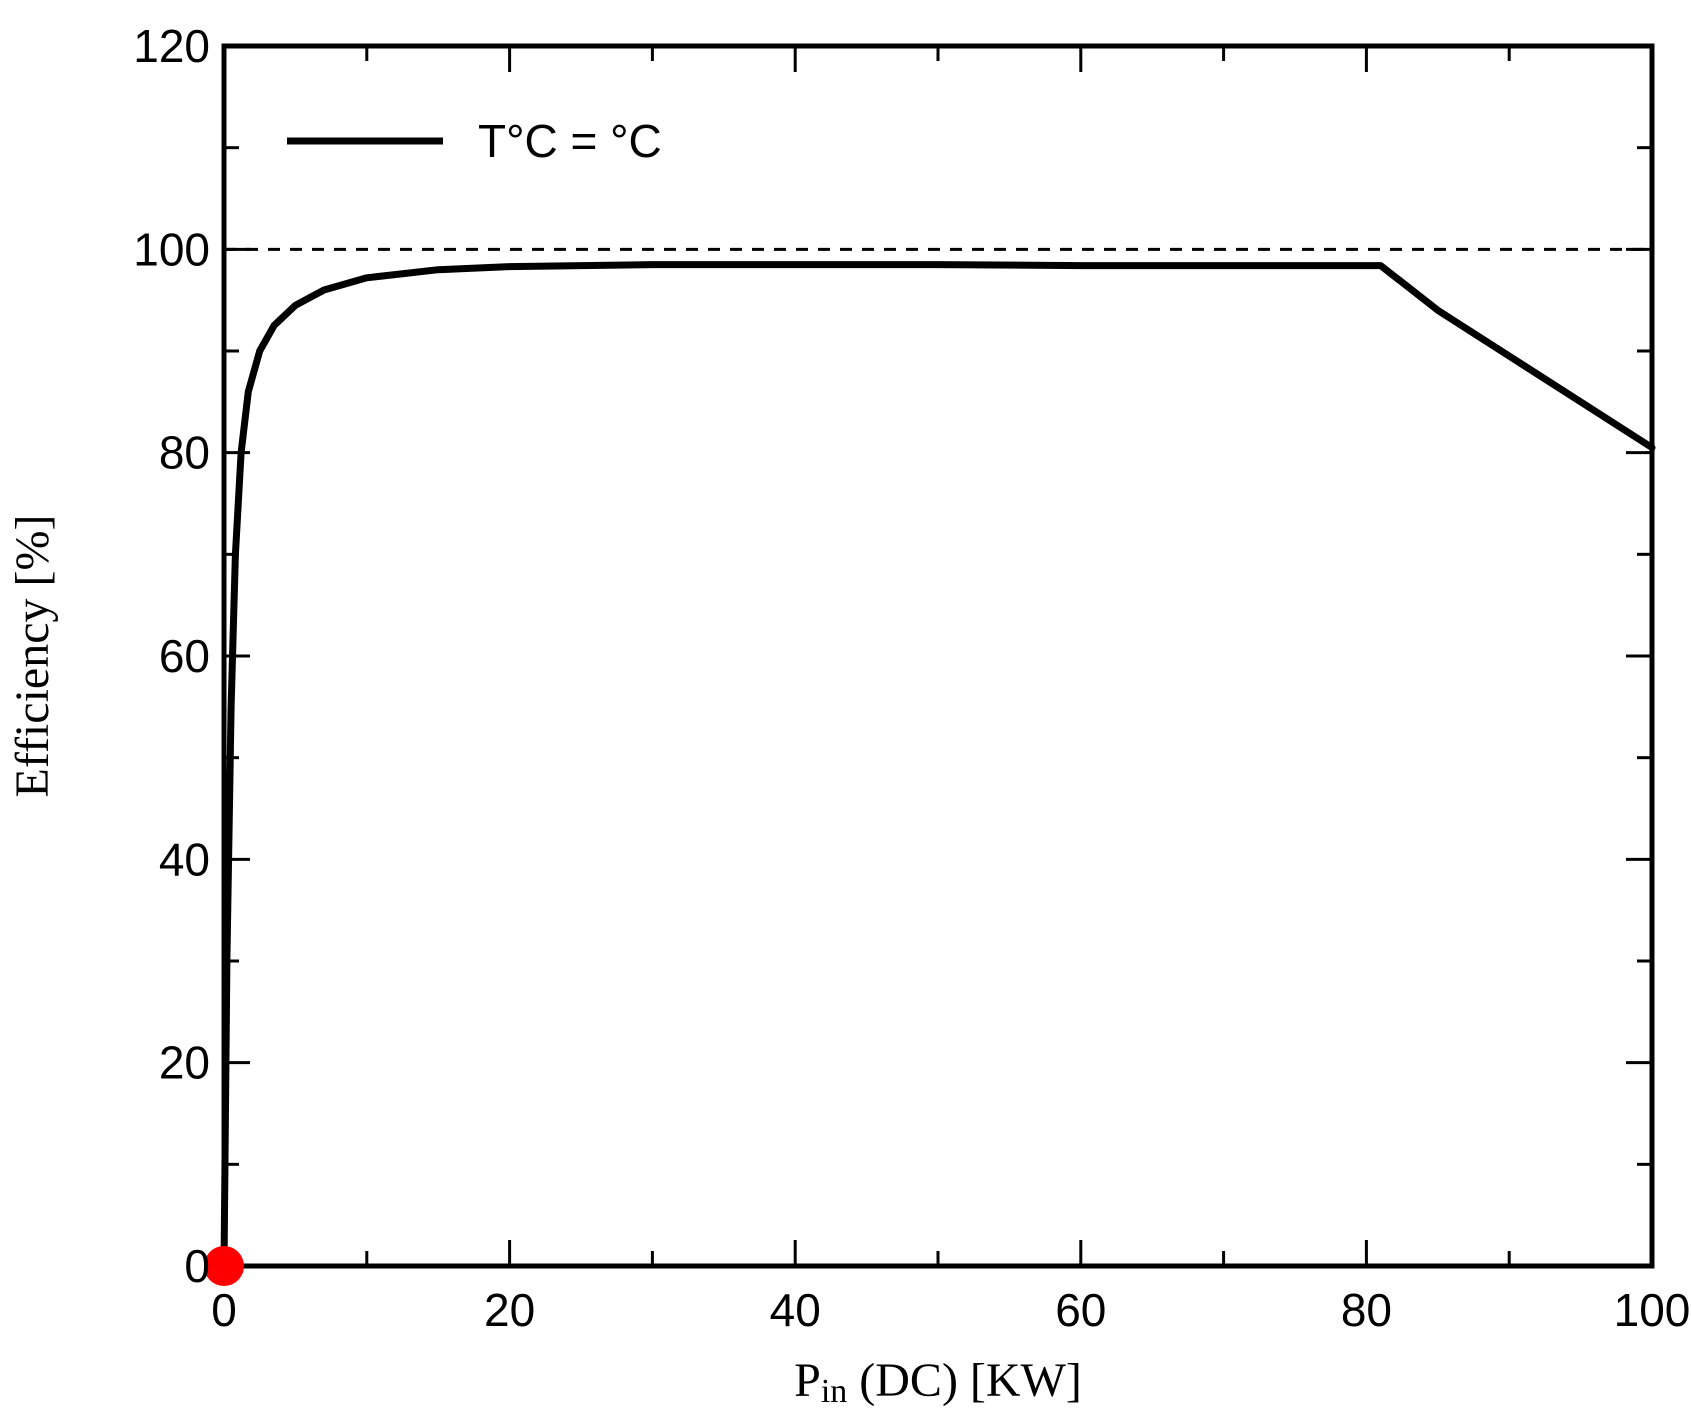  I want to click on x-tick-label: 60, so click(1080, 1310).